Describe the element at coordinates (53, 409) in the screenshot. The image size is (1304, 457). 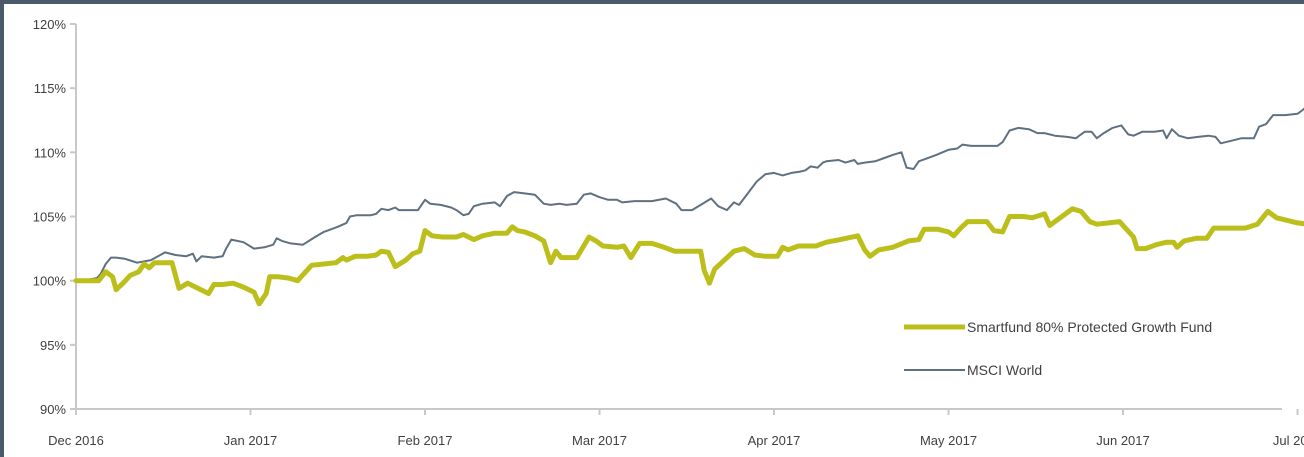
I see `y-tick-label: 90%` at that location.